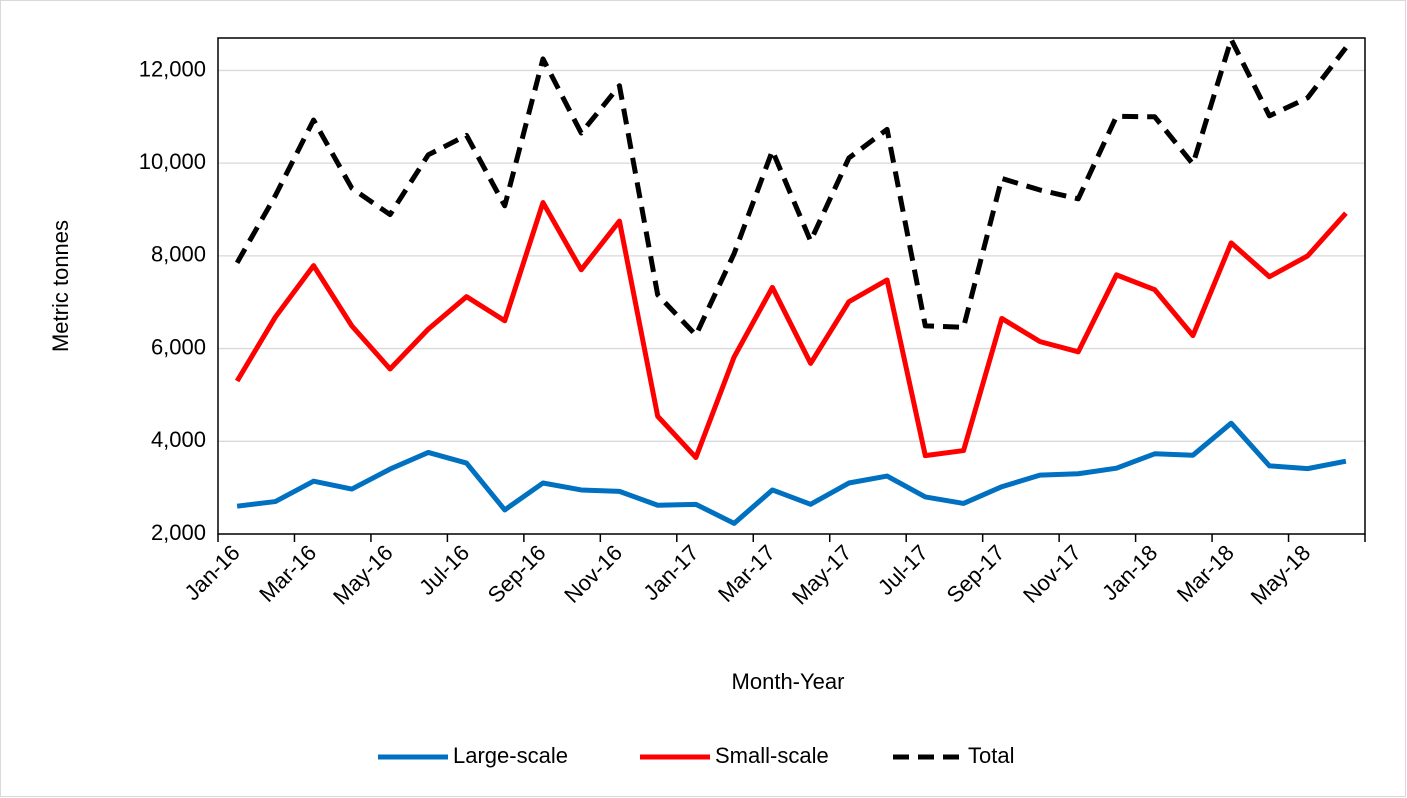  I want to click on y-tick-label: 2,000, so click(178, 532).